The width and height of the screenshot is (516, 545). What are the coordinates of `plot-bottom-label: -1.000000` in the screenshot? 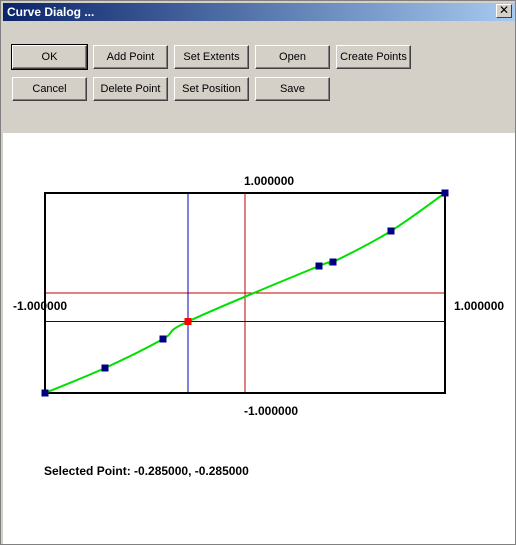 It's located at (271, 411).